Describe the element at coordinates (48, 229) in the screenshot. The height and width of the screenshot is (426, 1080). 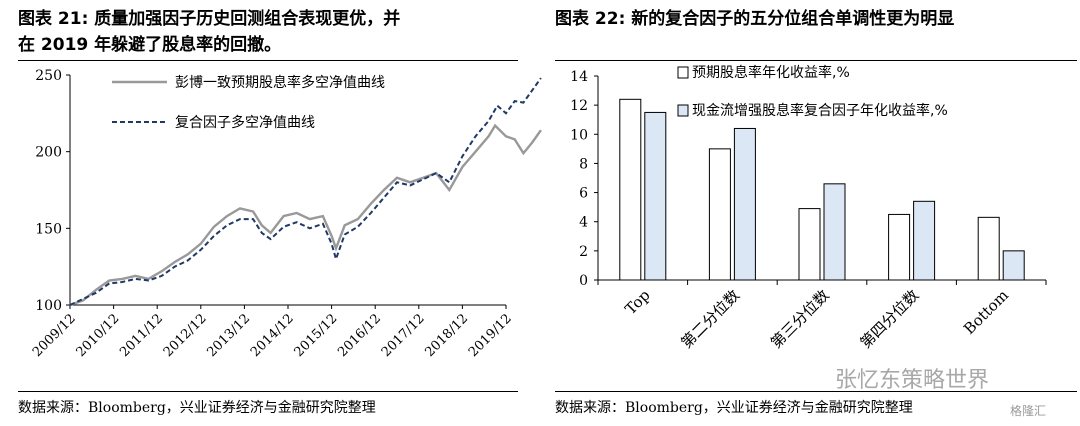
I see `left-y-tick-label: 150` at that location.